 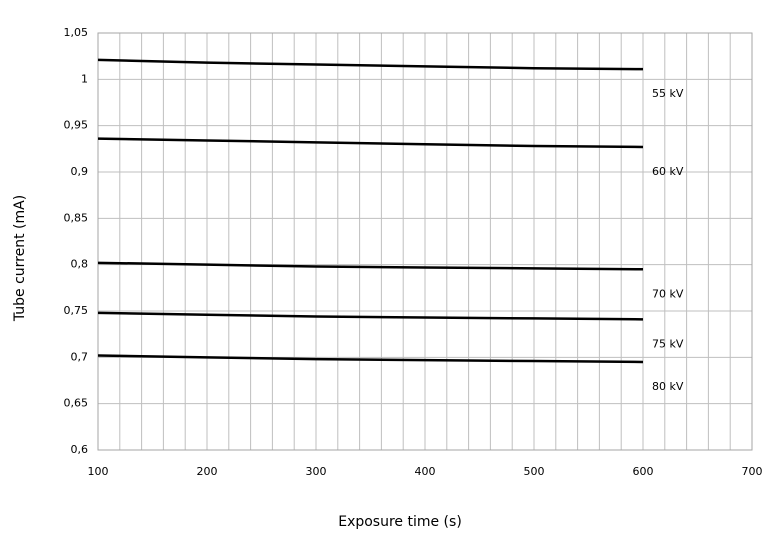 I want to click on x-axis-title: Exposure time (s), so click(x=400, y=522).